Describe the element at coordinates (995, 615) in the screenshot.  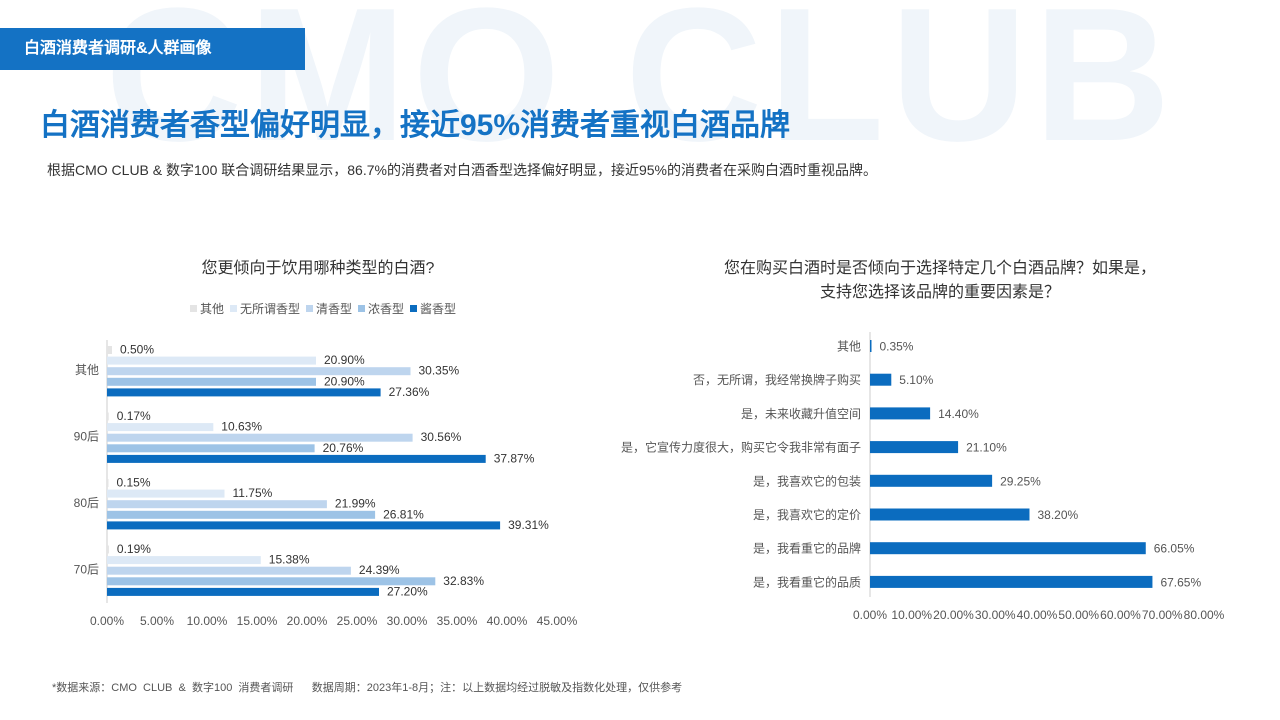
I see `right-tick-label-3: 30.00%` at that location.